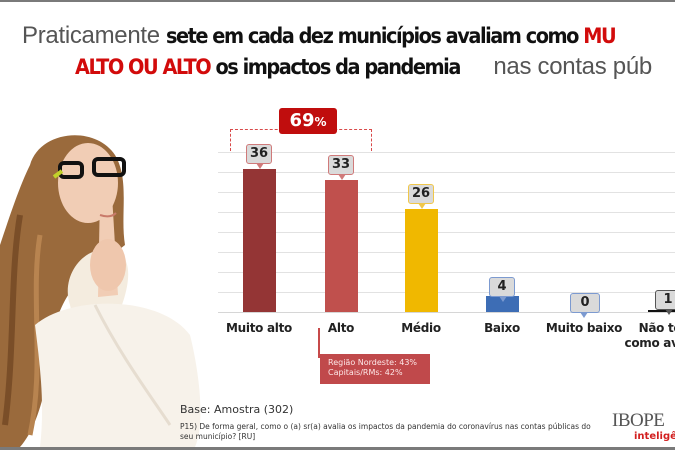 The height and width of the screenshot is (450, 675). I want to click on value-callout: 36, so click(259, 156).